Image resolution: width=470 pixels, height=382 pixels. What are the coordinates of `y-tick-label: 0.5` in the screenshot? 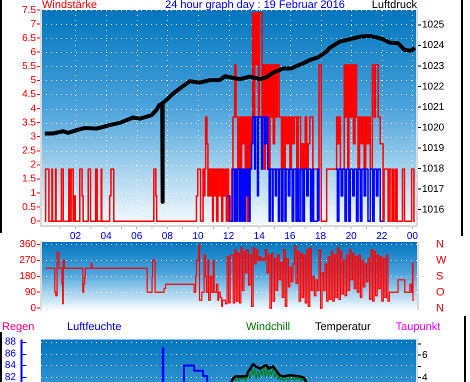 It's located at (29, 207).